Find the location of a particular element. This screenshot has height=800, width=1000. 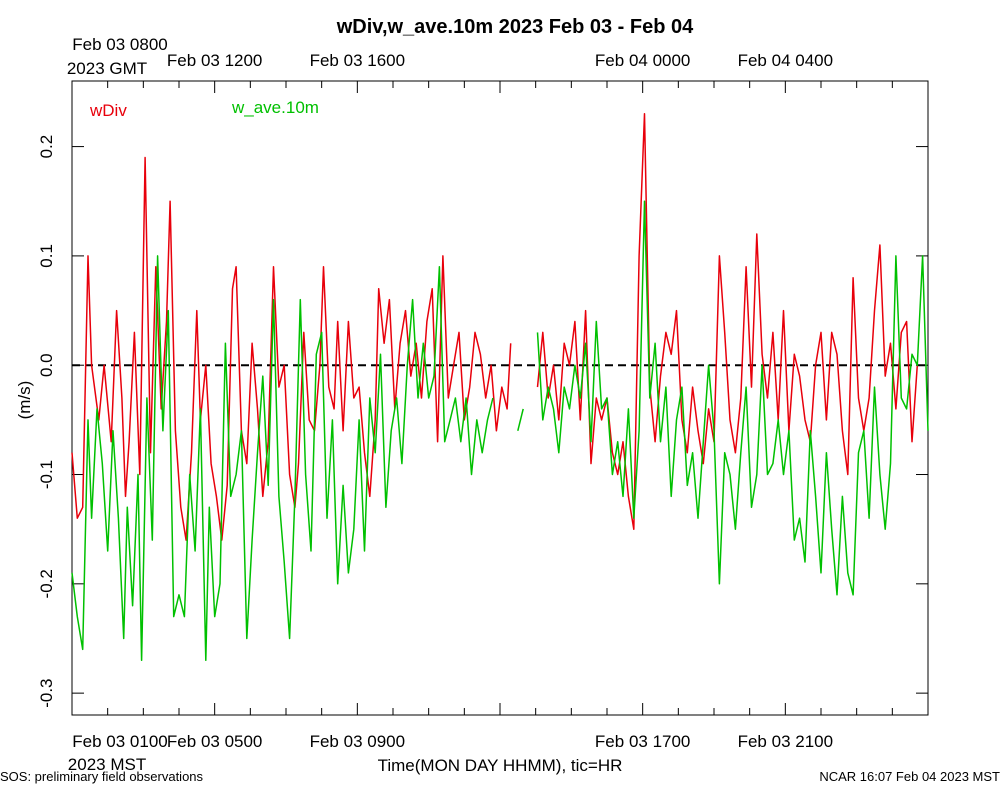

top-axis-label: Feb 03 1200 is located at coordinates (214, 60).